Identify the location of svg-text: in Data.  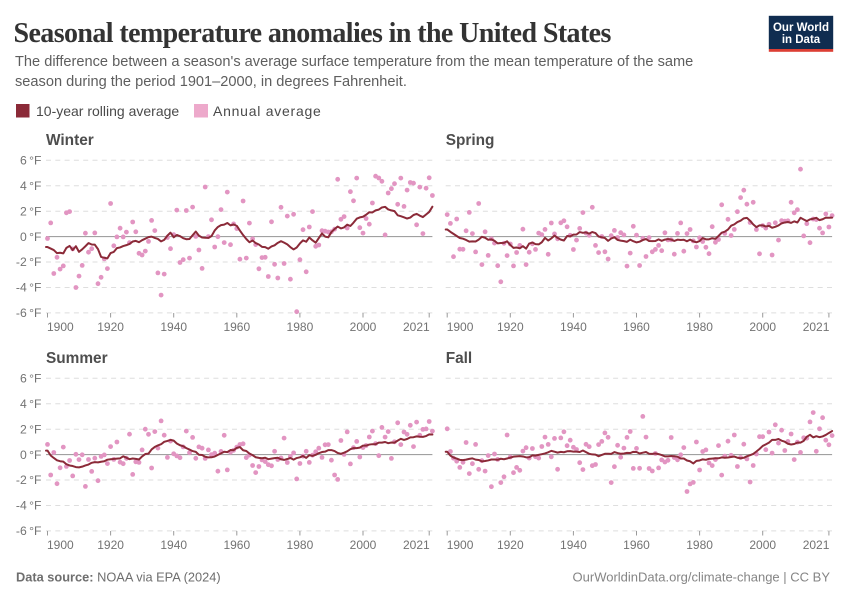
(801, 40).